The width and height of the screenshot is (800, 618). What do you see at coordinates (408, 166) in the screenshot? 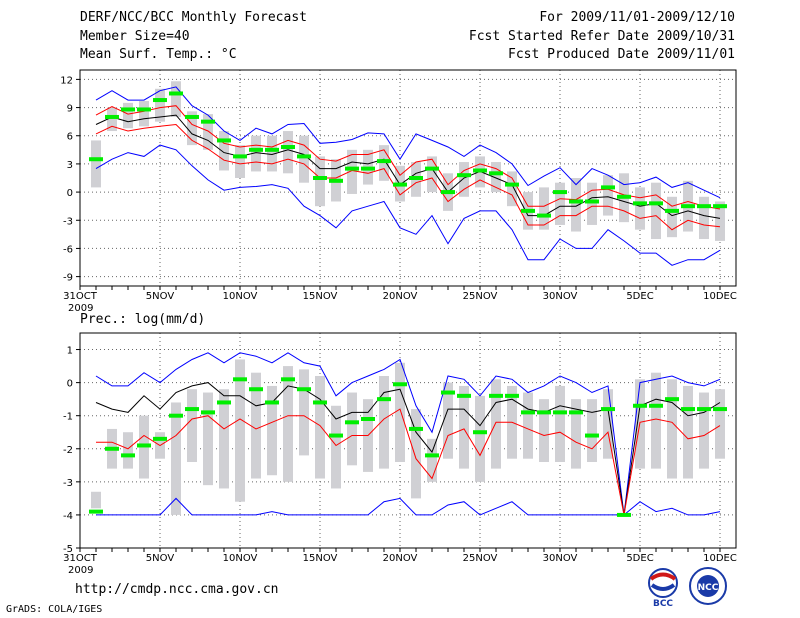
I see `series-line-median` at bounding box center [408, 166].